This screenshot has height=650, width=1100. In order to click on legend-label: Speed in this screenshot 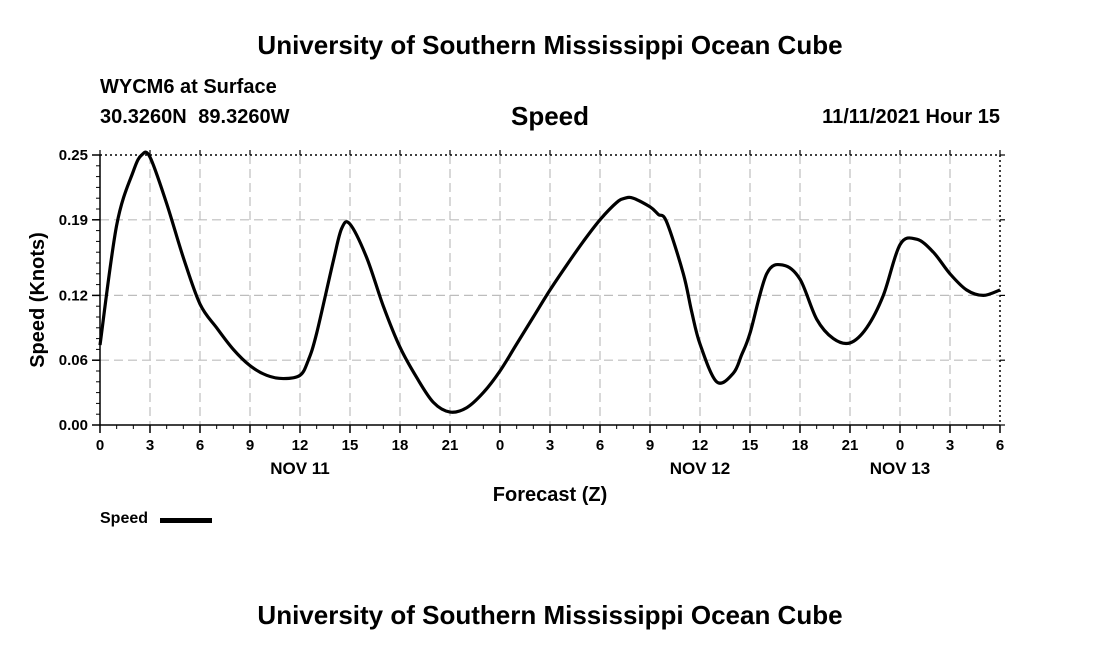, I will do `click(124, 518)`.